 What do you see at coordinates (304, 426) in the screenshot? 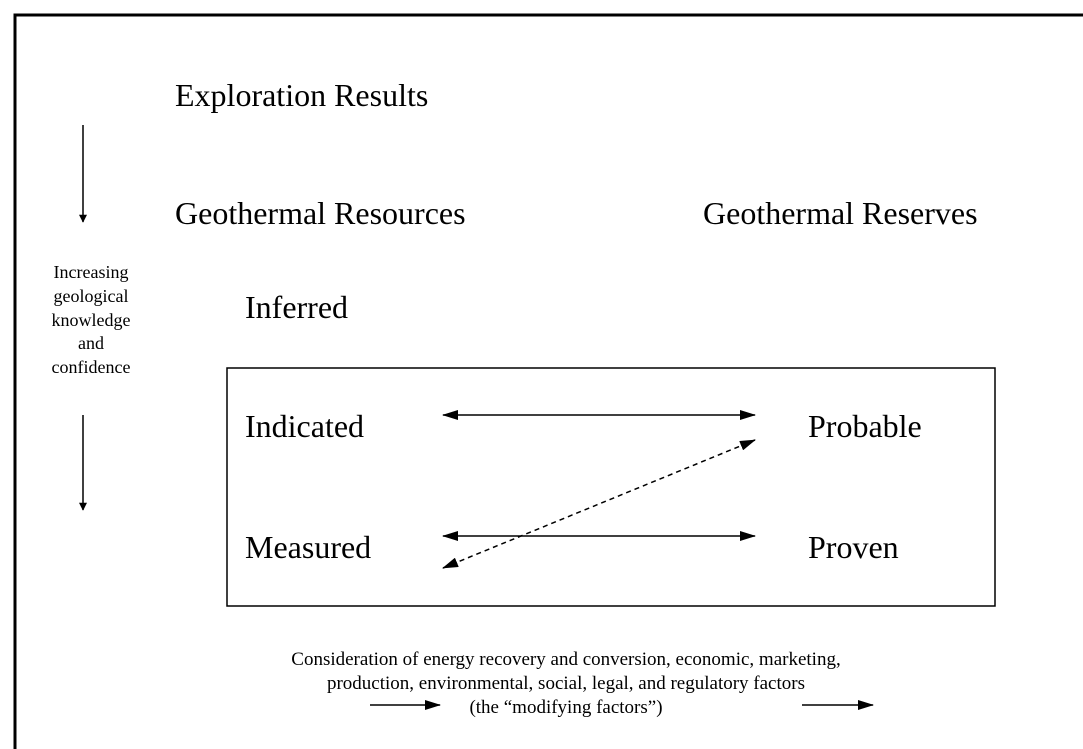
I see `level: Indicated` at bounding box center [304, 426].